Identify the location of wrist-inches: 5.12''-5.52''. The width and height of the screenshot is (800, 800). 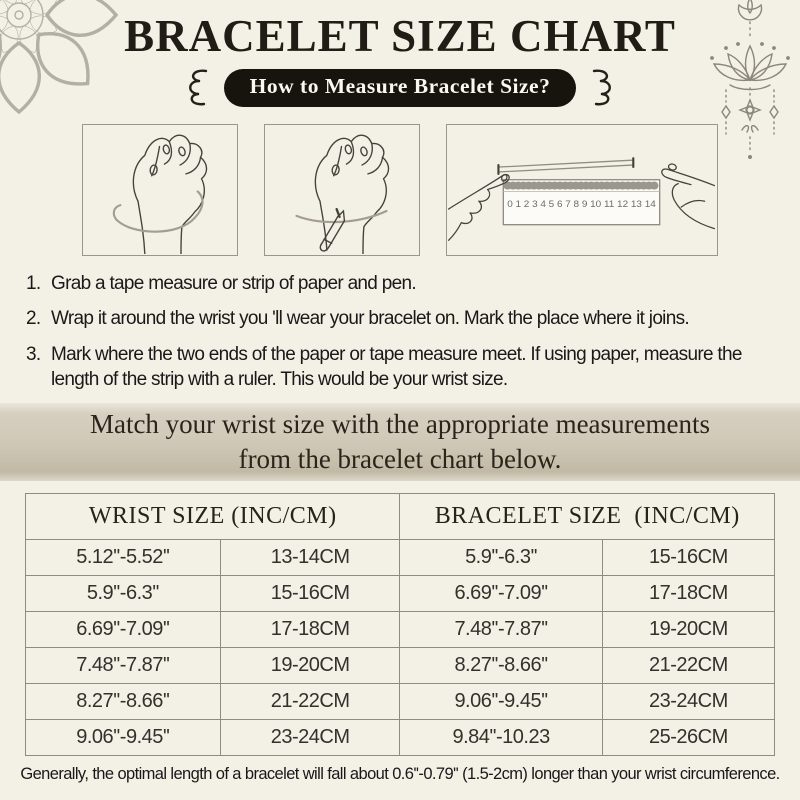
(123, 558).